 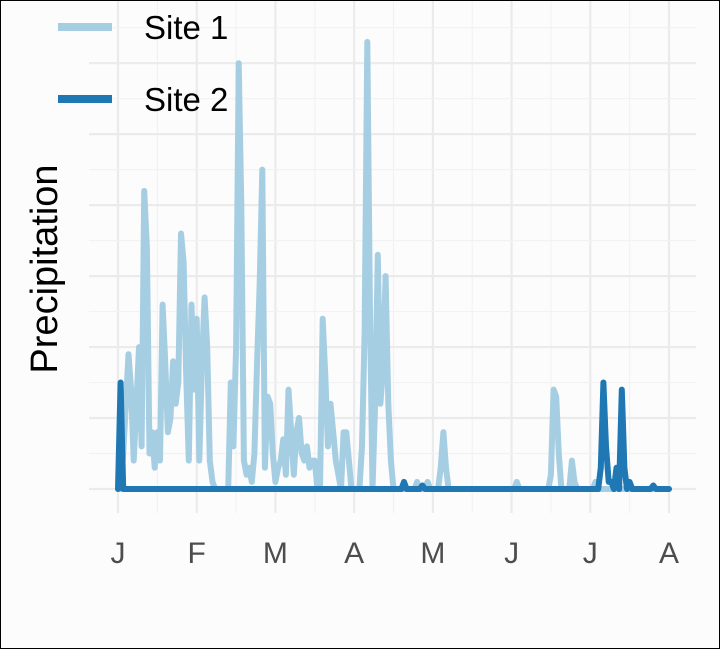 I want to click on x-tick-label: F, so click(x=197, y=553).